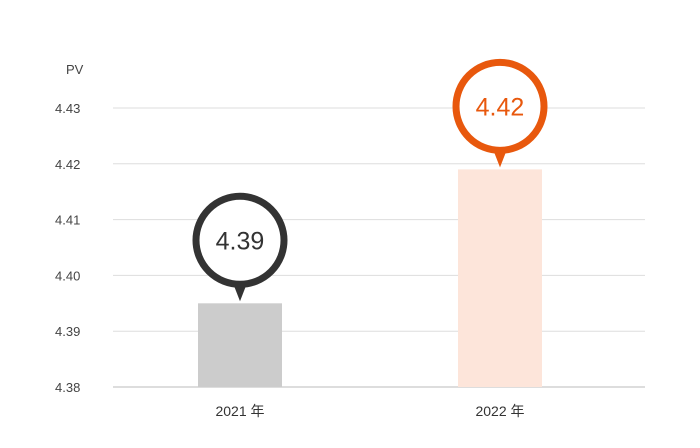 This screenshot has height=448, width=700. What do you see at coordinates (67, 275) in the screenshot?
I see `y-tick-label: 4.40` at bounding box center [67, 275].